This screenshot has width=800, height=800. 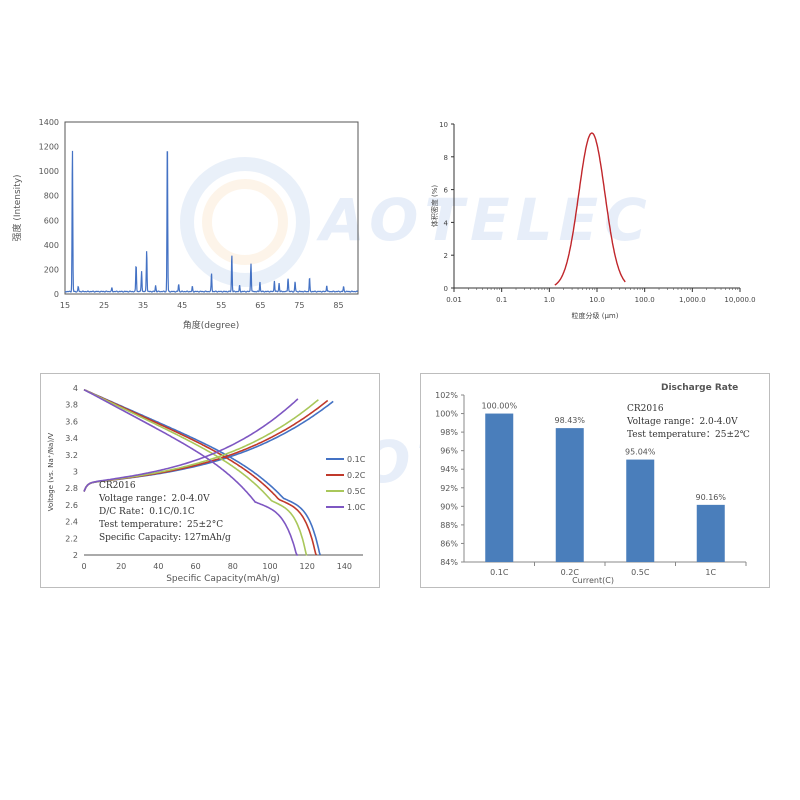 What do you see at coordinates (71, 505) in the screenshot?
I see `cd-y-tick-label: 2.6` at bounding box center [71, 505].